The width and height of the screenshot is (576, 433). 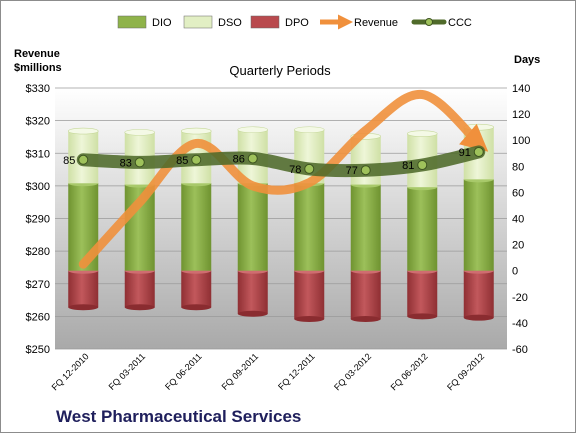 What do you see at coordinates (126, 163) in the screenshot?
I see `ccc-data-label: 83` at bounding box center [126, 163].